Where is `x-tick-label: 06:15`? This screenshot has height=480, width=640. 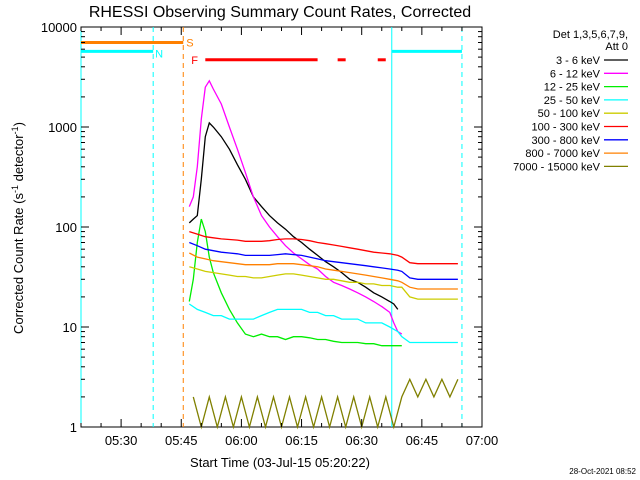
x-tick-label: 06:15 is located at coordinates (301, 440).